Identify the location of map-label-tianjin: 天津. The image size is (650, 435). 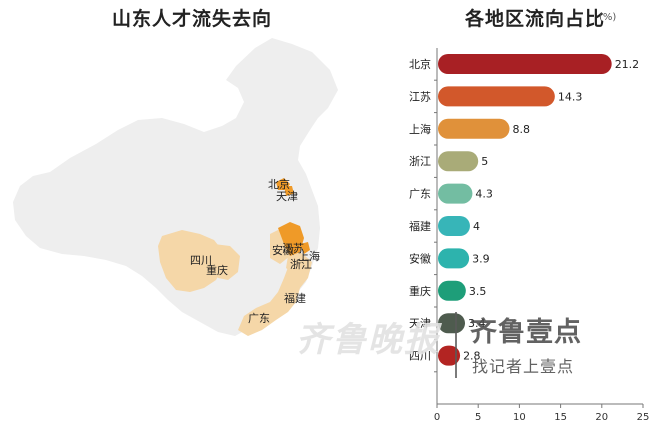
(287, 196).